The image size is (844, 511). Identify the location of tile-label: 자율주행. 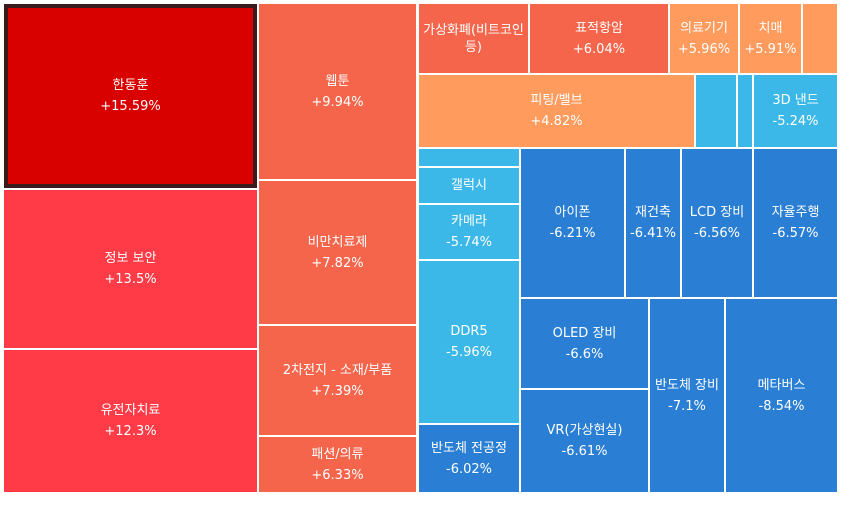
(795, 212).